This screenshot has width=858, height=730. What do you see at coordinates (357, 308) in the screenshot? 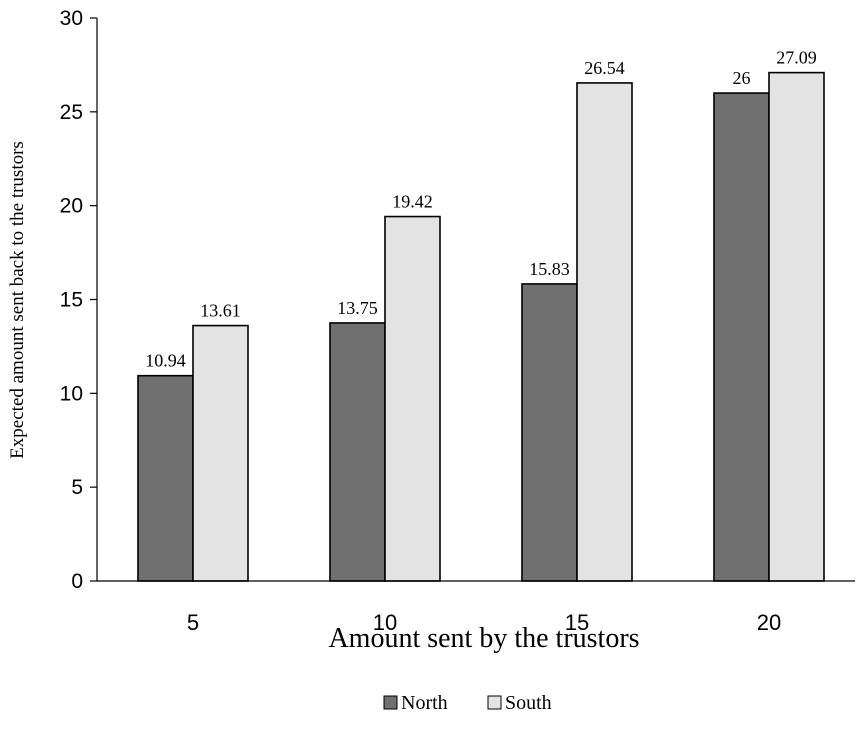
I see `data-label: 13.75` at bounding box center [357, 308].